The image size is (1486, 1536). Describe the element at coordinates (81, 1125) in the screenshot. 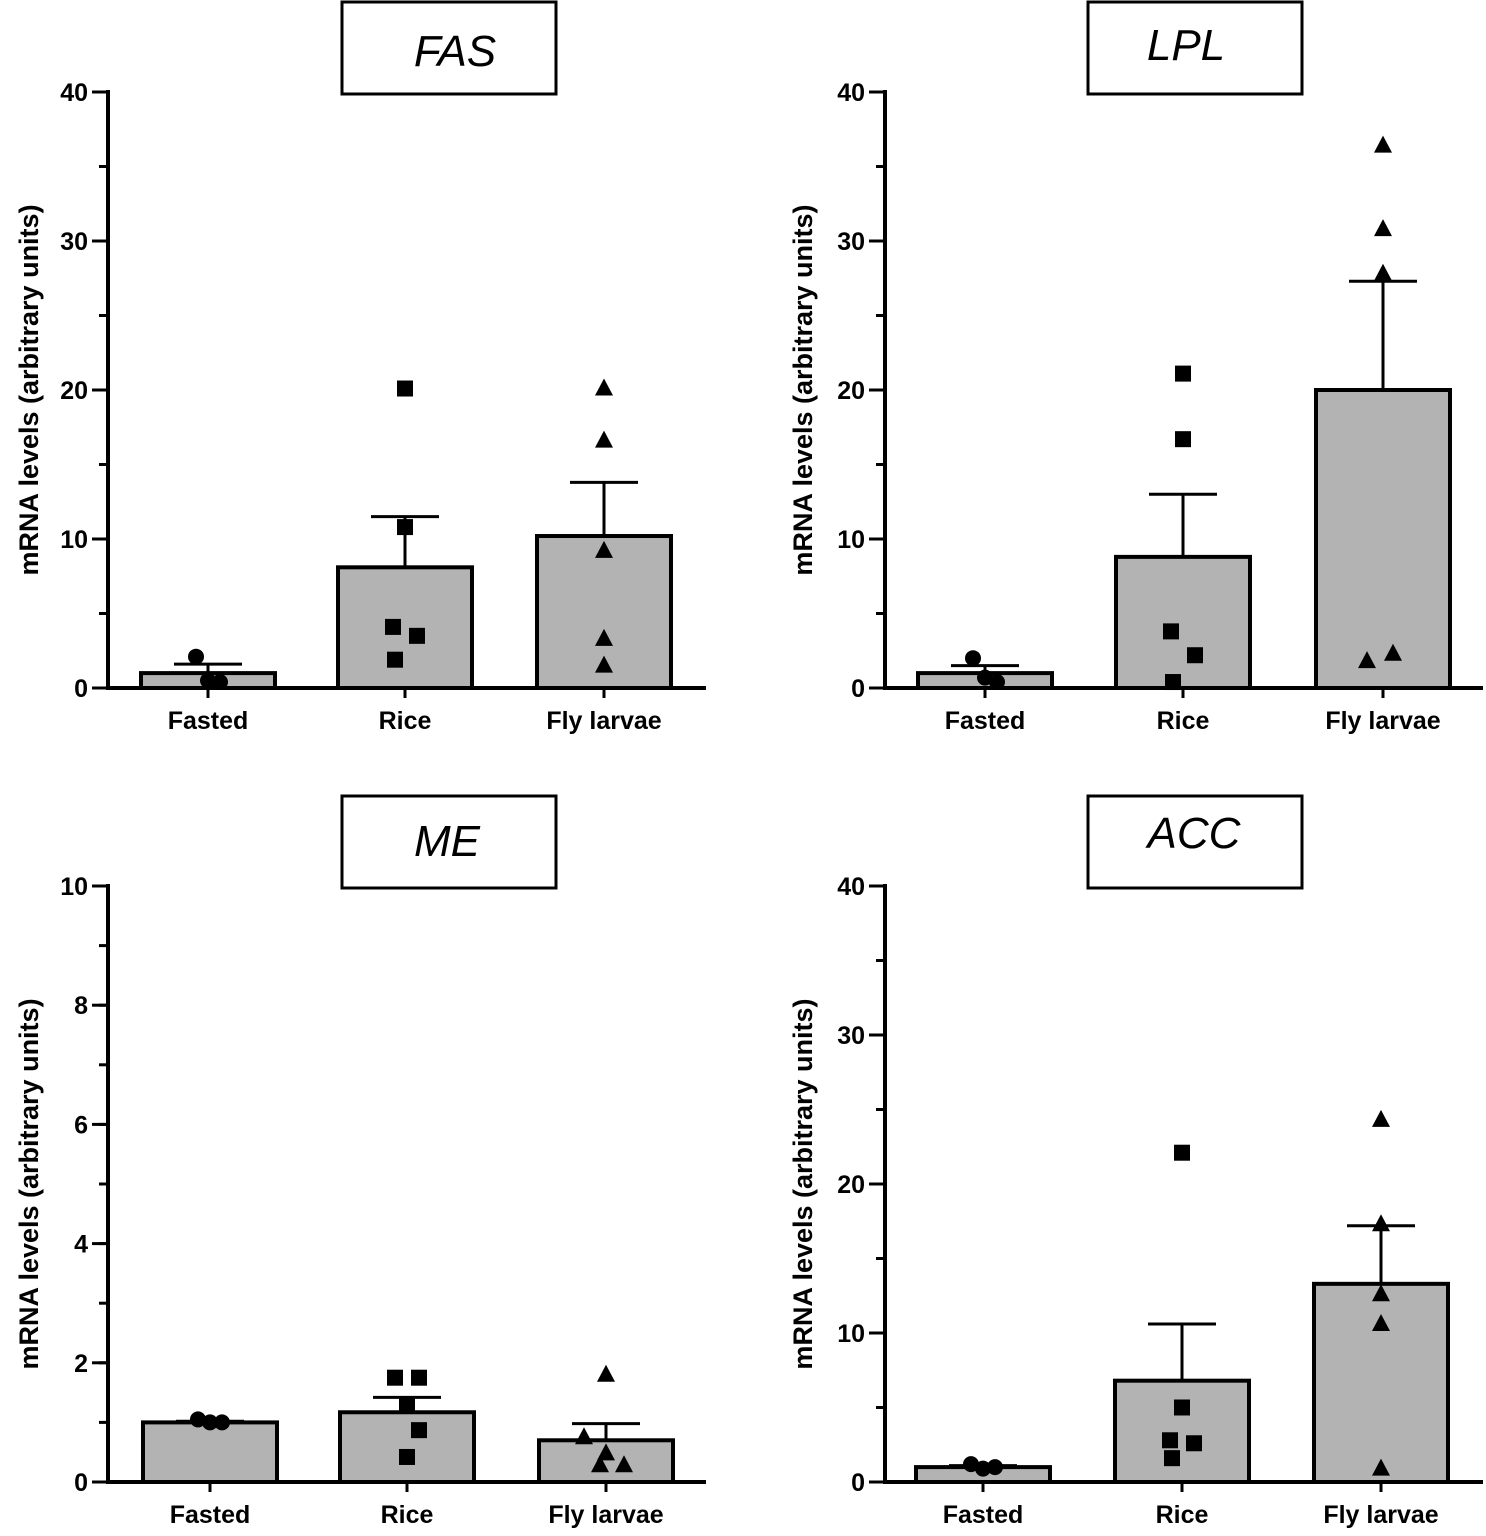

I see `y-tick-label: 6` at that location.